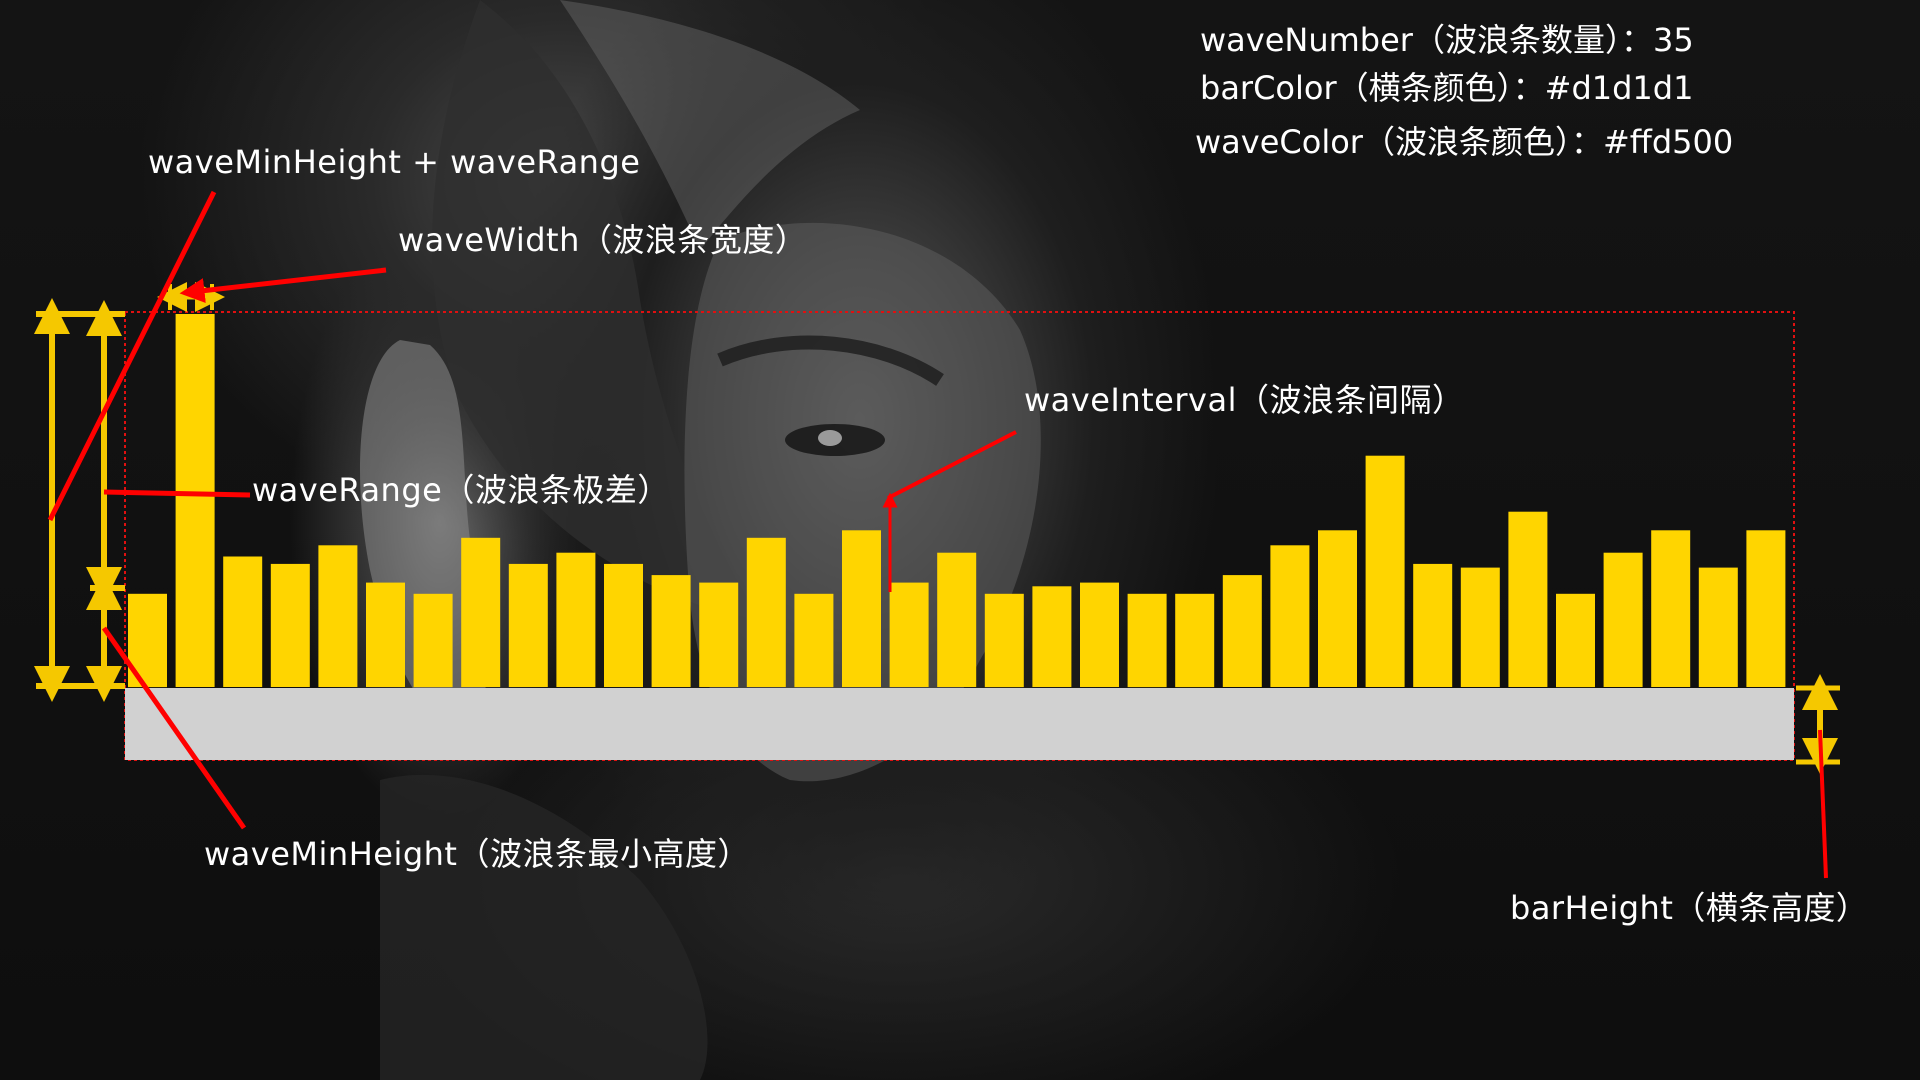 The height and width of the screenshot is (1080, 1920). Describe the element at coordinates (1823, 804) in the screenshot. I see `leader-bar-height` at that location.